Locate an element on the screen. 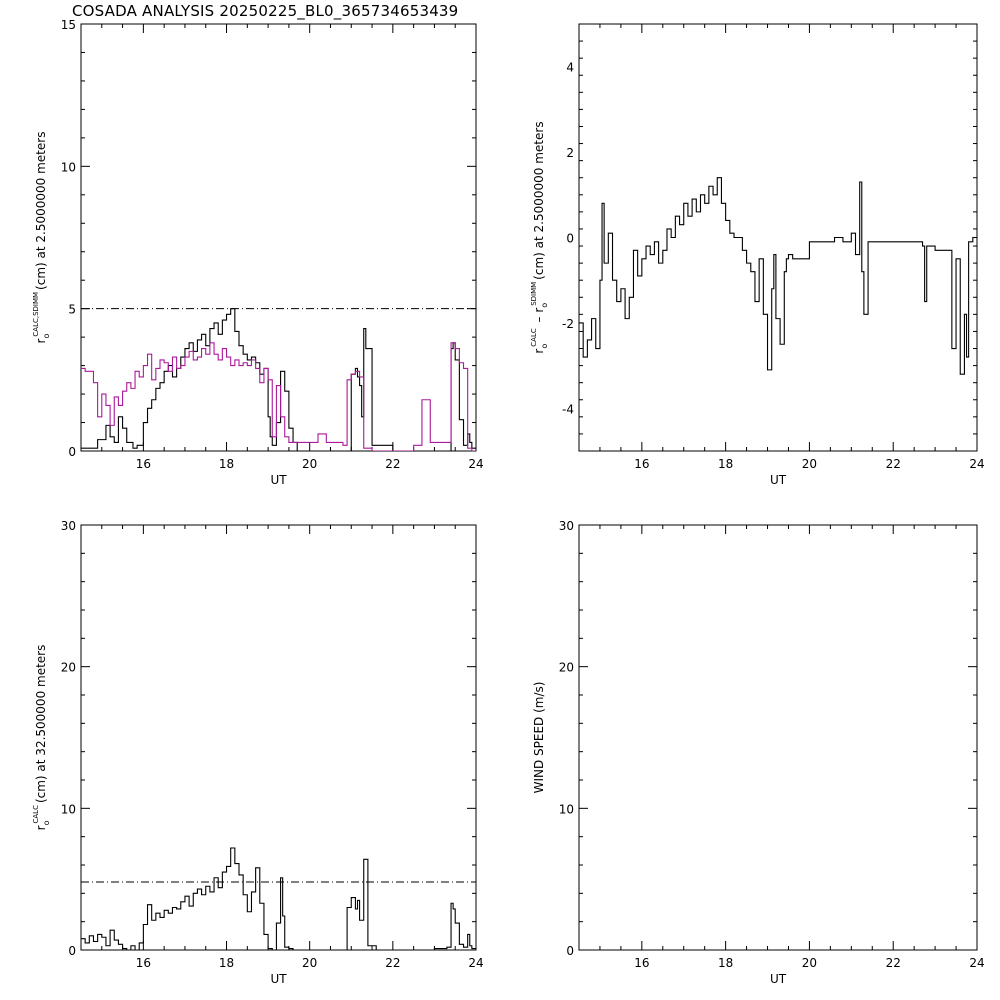 The width and height of the screenshot is (1000, 1000). y-tick-label: -4 is located at coordinates (568, 409).